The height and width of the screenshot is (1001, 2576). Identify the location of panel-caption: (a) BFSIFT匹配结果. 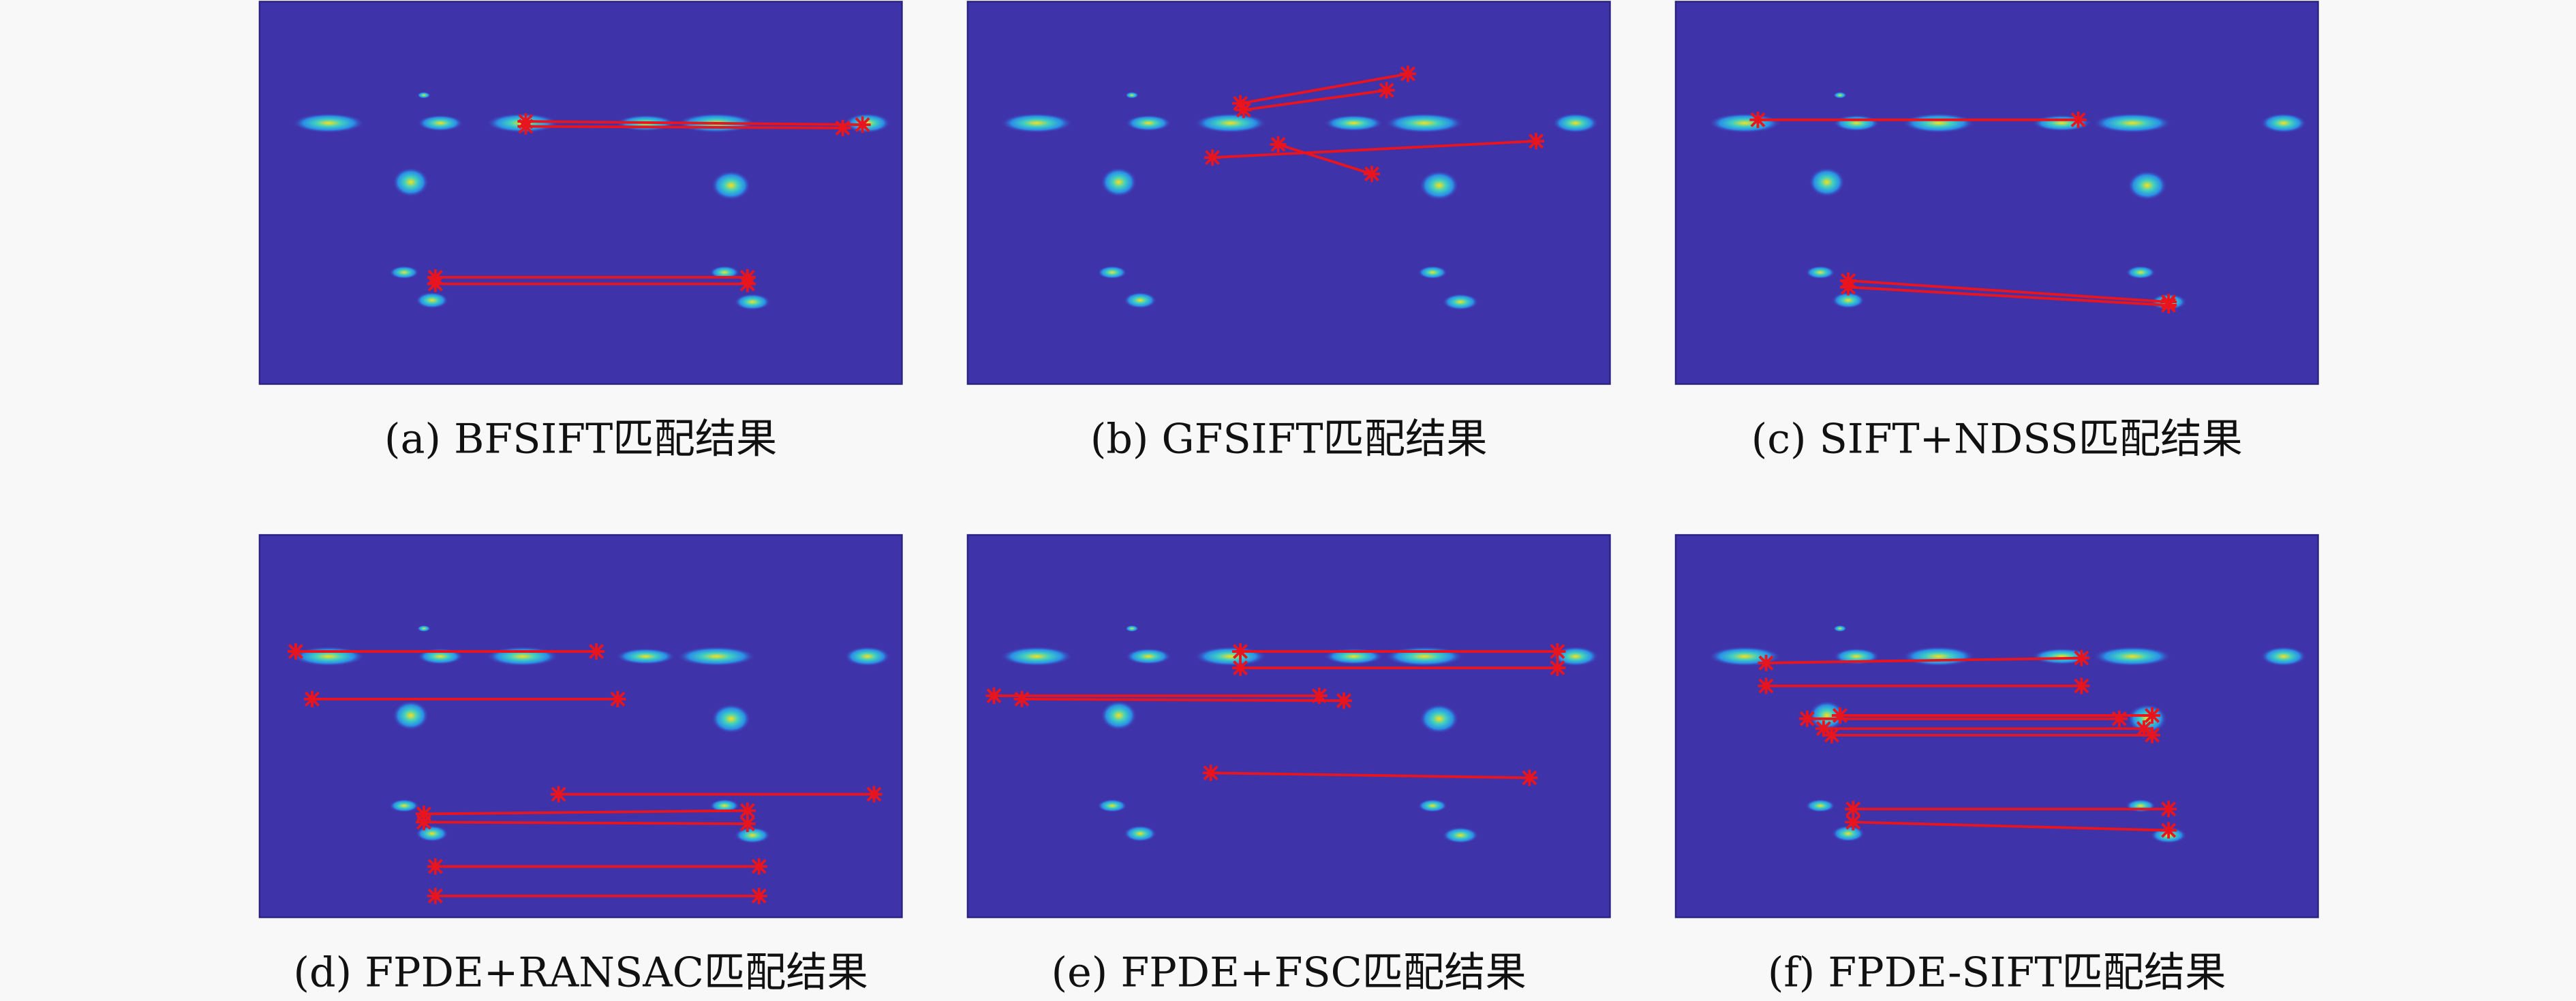
(580, 439).